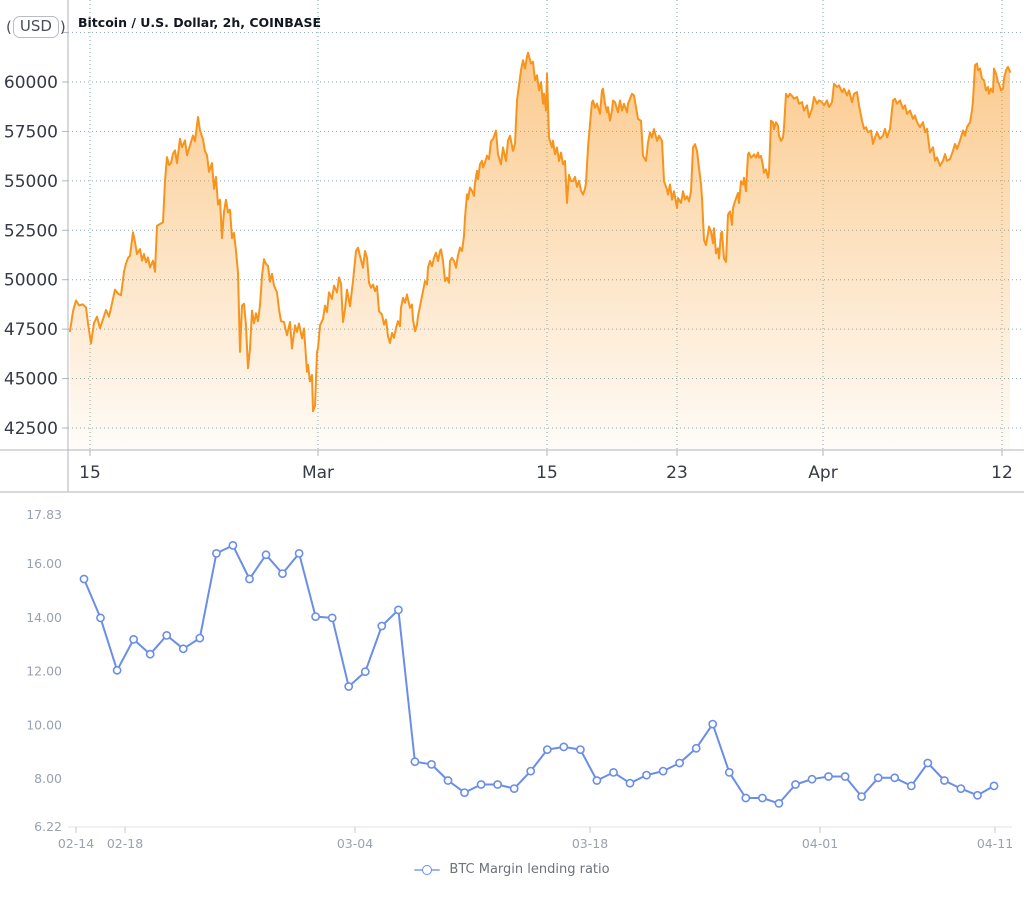  What do you see at coordinates (31, 182) in the screenshot?
I see `top-y-axis-label: 55000` at bounding box center [31, 182].